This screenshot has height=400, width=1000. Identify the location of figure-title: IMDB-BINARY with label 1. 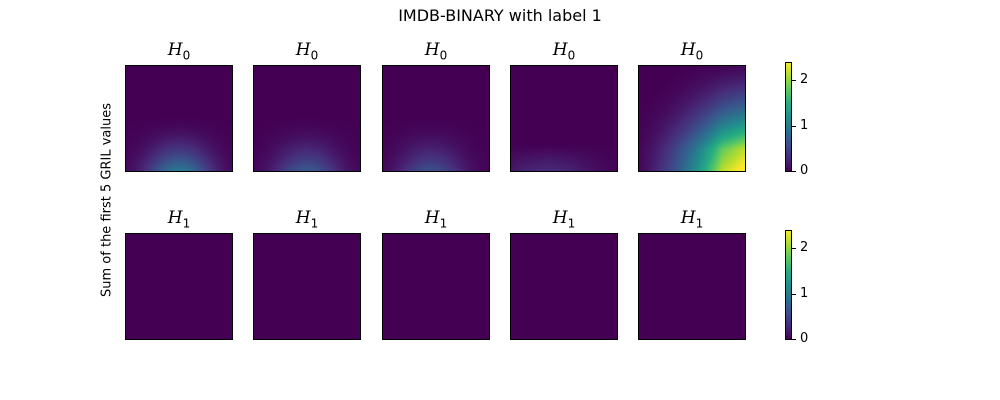
(500, 15).